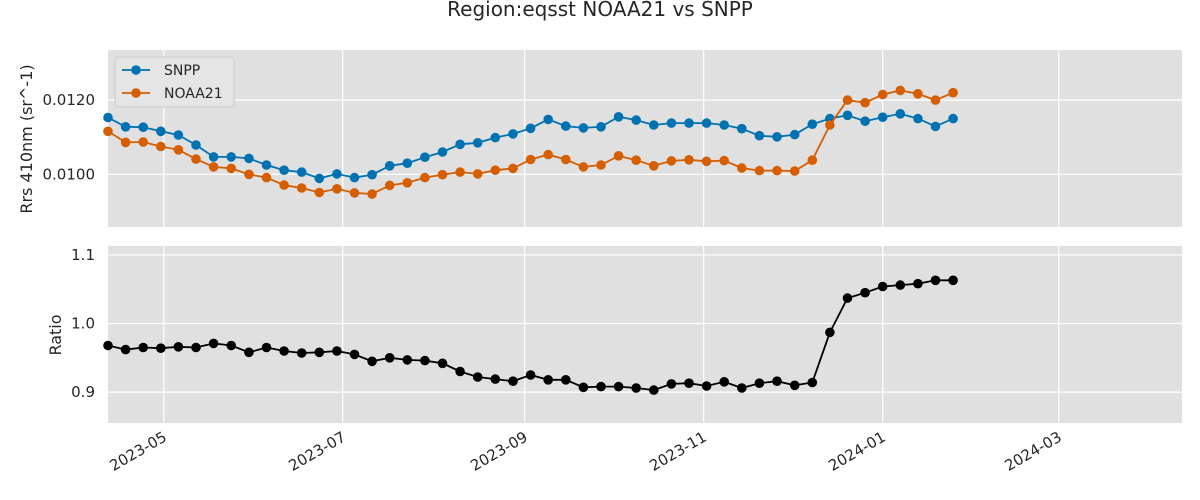  What do you see at coordinates (174, 82) in the screenshot?
I see `legend: SNPP NOAA21` at bounding box center [174, 82].